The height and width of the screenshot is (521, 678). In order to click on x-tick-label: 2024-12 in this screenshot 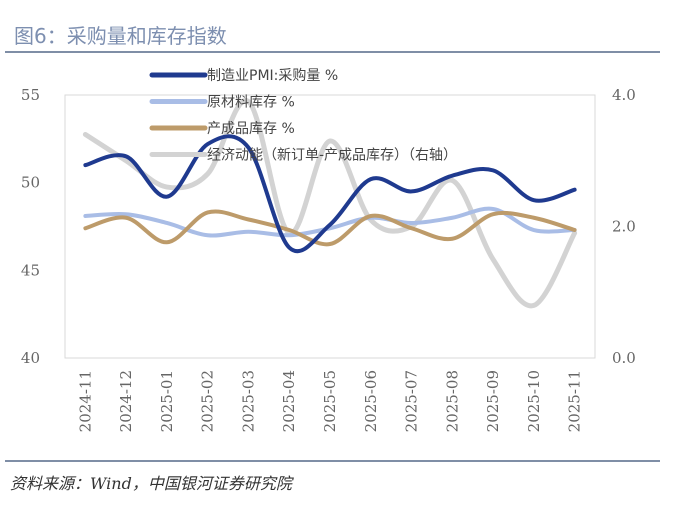, I will do `click(126, 401)`.